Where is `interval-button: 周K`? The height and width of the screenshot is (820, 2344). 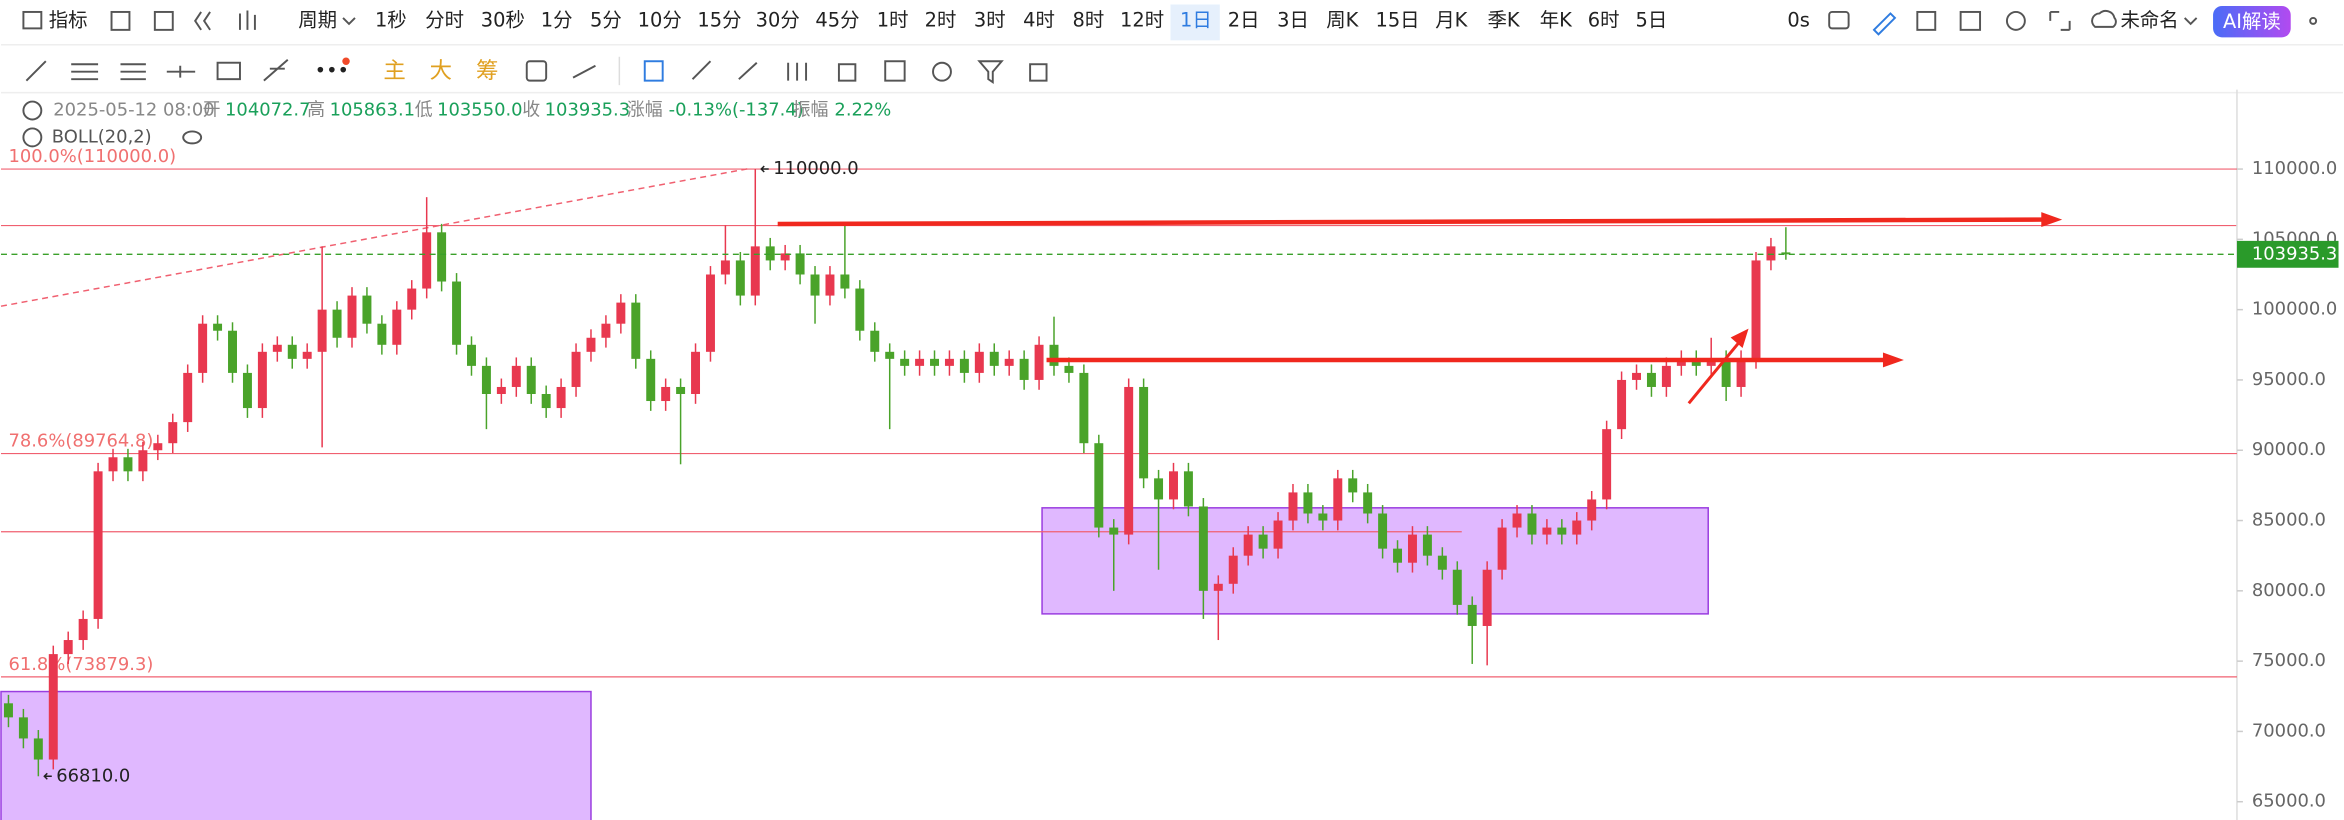 interval-button: 周K is located at coordinates (1342, 19).